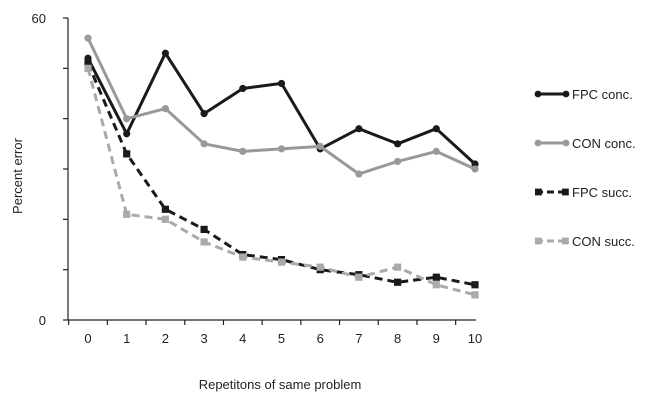  I want to click on x-tick-label: 3, so click(203, 338).